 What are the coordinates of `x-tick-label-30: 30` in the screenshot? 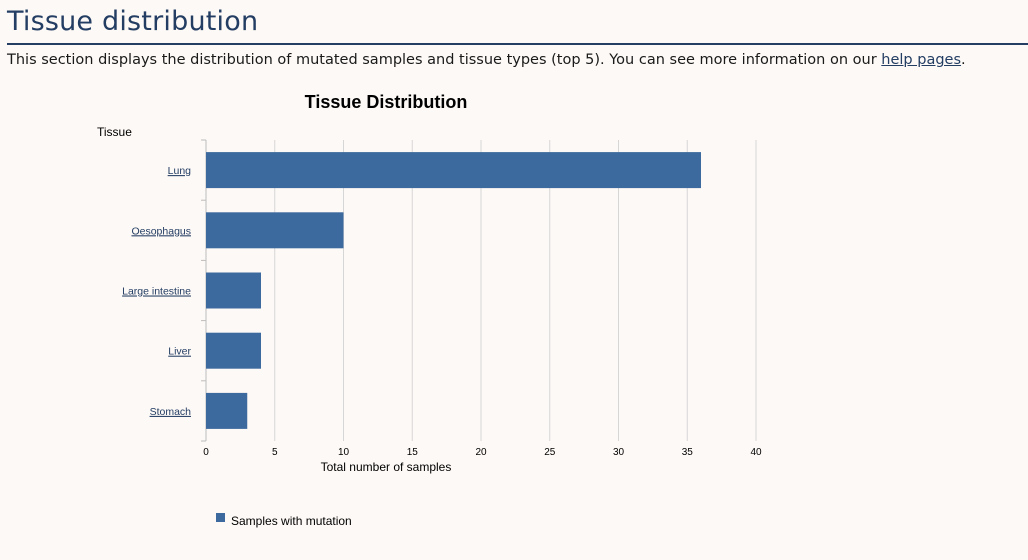 It's located at (619, 452).